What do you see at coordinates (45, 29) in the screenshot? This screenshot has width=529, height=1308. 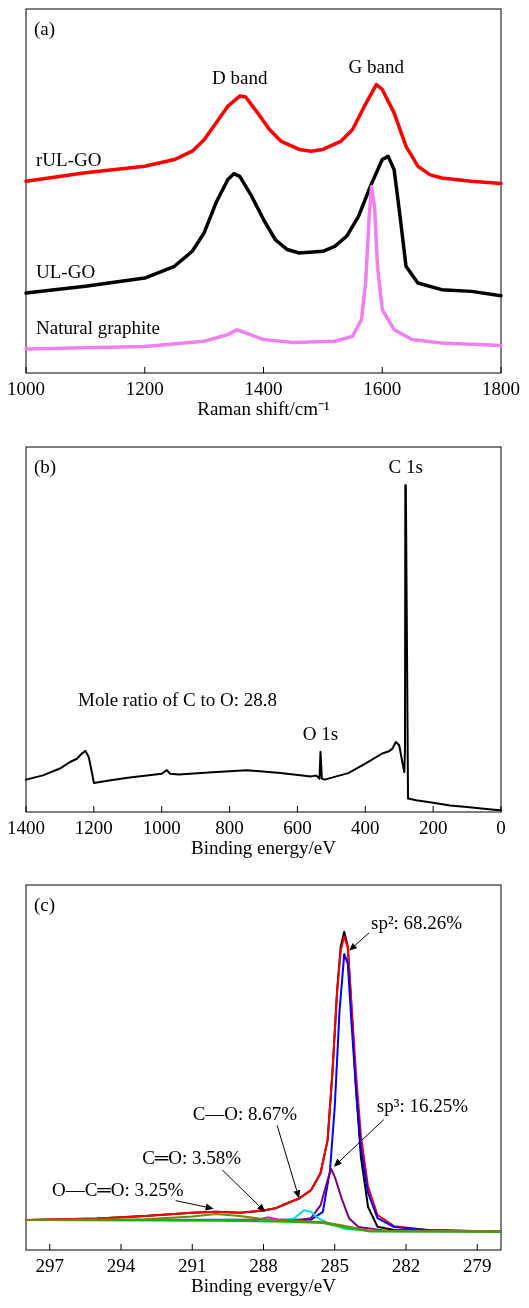 I see `chart-title: (a)` at bounding box center [45, 29].